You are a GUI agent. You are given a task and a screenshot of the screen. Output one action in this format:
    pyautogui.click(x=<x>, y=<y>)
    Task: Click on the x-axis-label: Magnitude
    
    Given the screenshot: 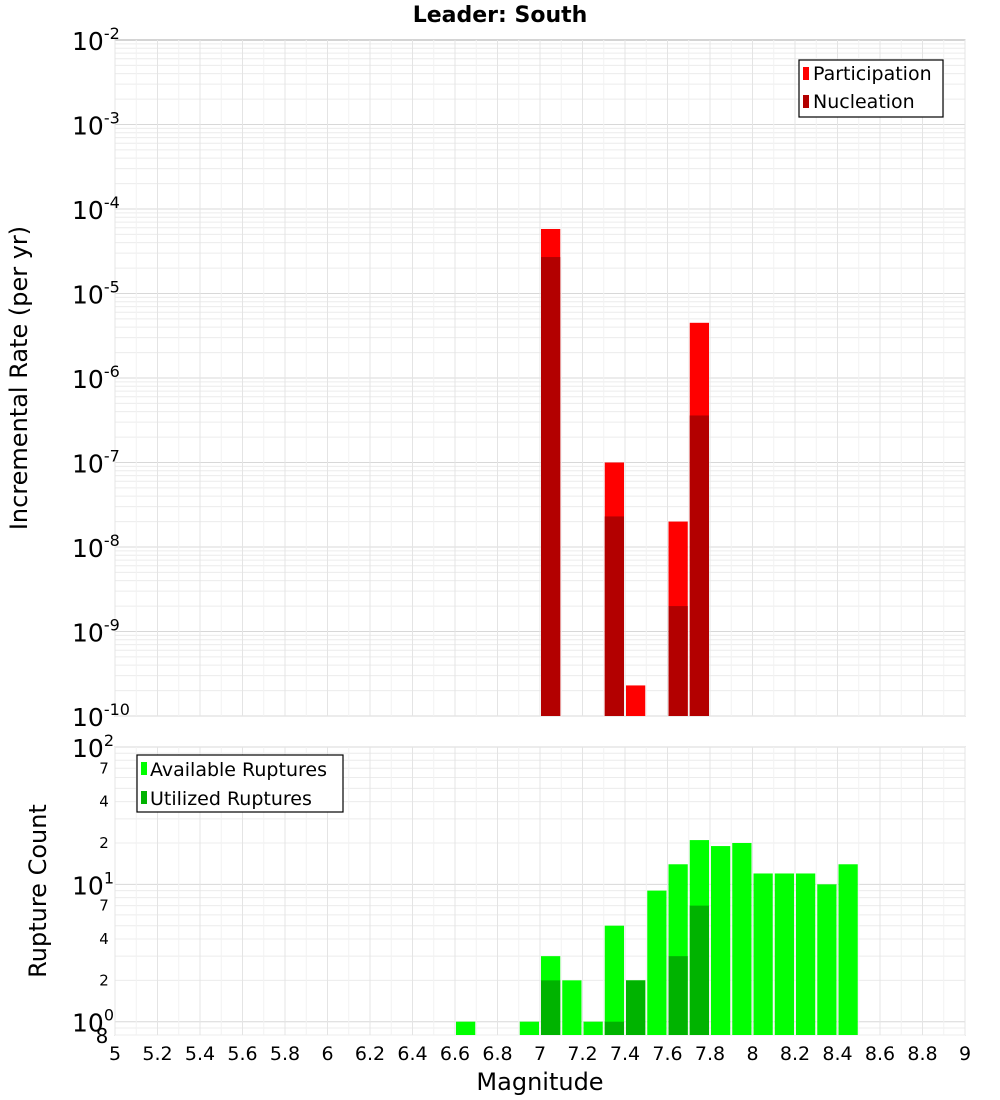 What is the action you would take?
    pyautogui.click(x=539, y=1082)
    